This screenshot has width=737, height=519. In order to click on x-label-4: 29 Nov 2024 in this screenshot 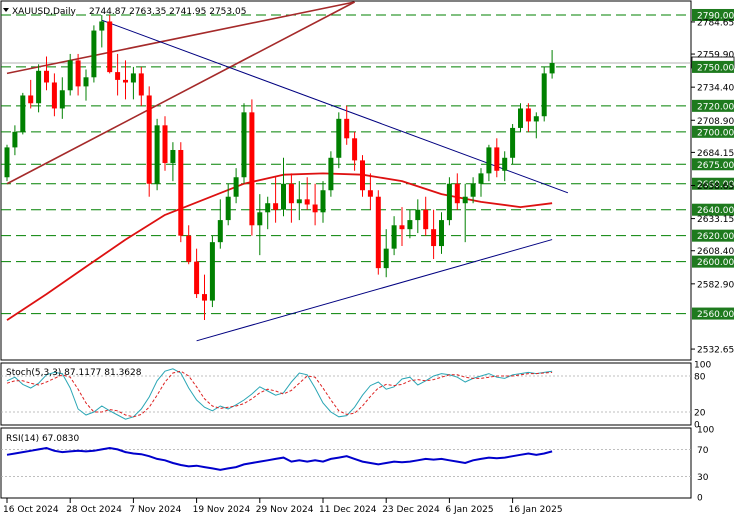, I will do `click(285, 510)`.